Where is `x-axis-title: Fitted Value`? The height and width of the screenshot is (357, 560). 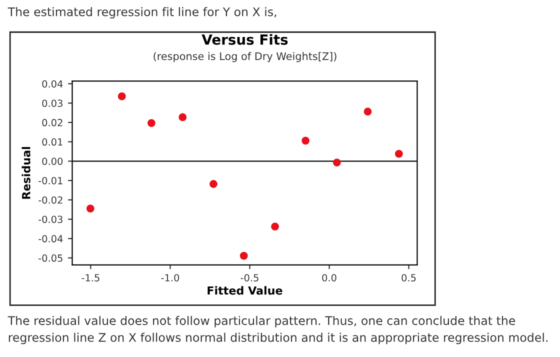 x-axis-title: Fitted Value is located at coordinates (245, 290).